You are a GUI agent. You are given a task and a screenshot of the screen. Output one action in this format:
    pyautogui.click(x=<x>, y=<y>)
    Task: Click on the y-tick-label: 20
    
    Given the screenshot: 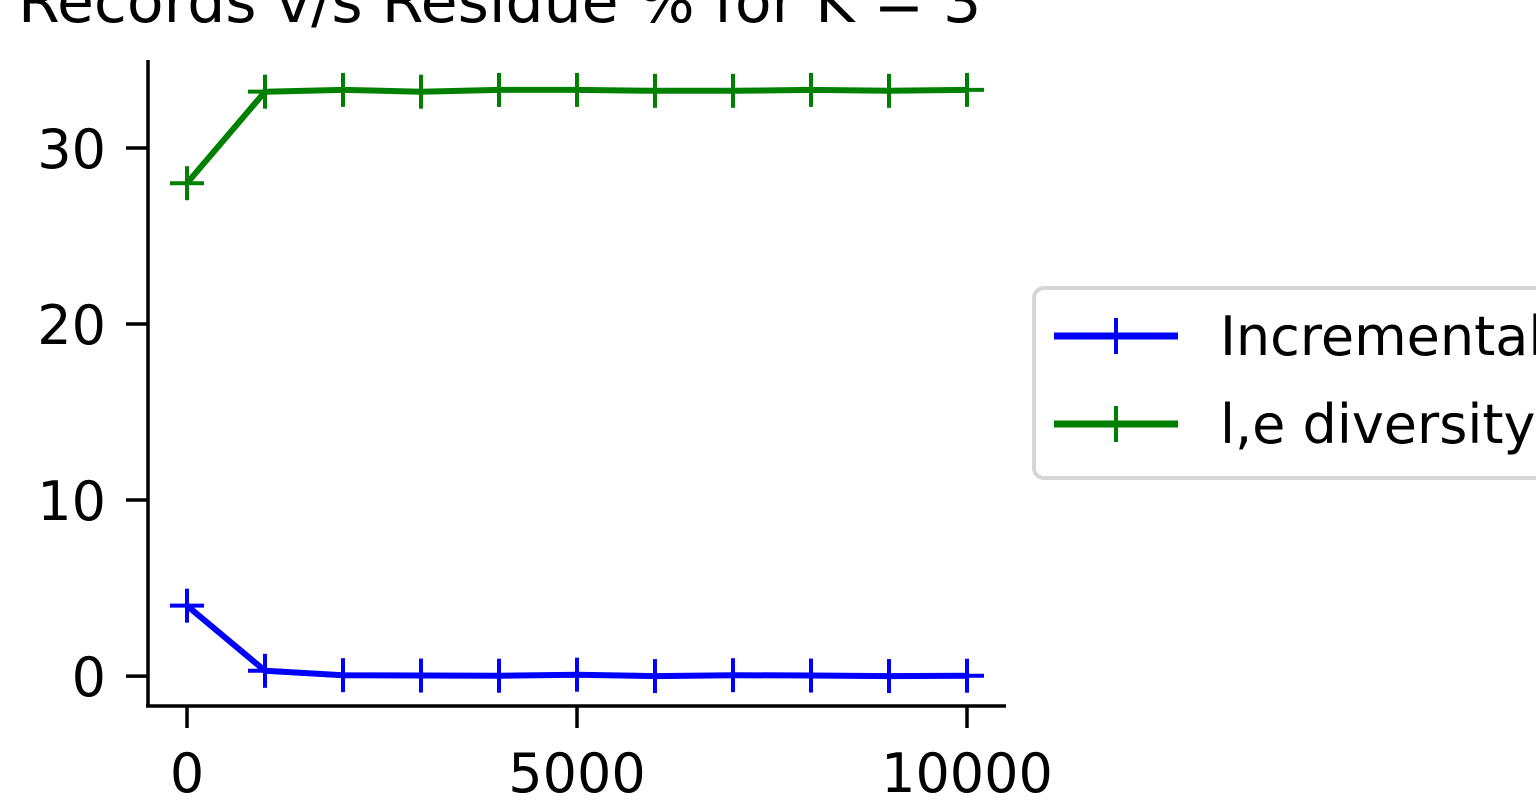 What is the action you would take?
    pyautogui.click(x=71, y=325)
    